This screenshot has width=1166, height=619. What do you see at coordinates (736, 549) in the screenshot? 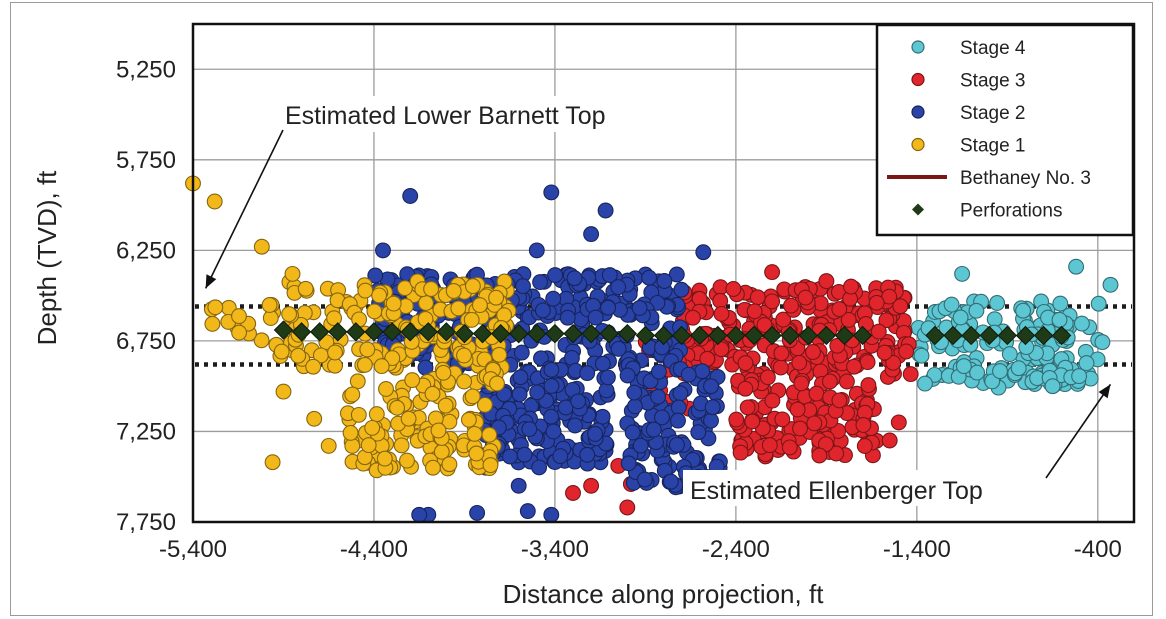
I see `x-tick-label: -2,400` at bounding box center [736, 549].